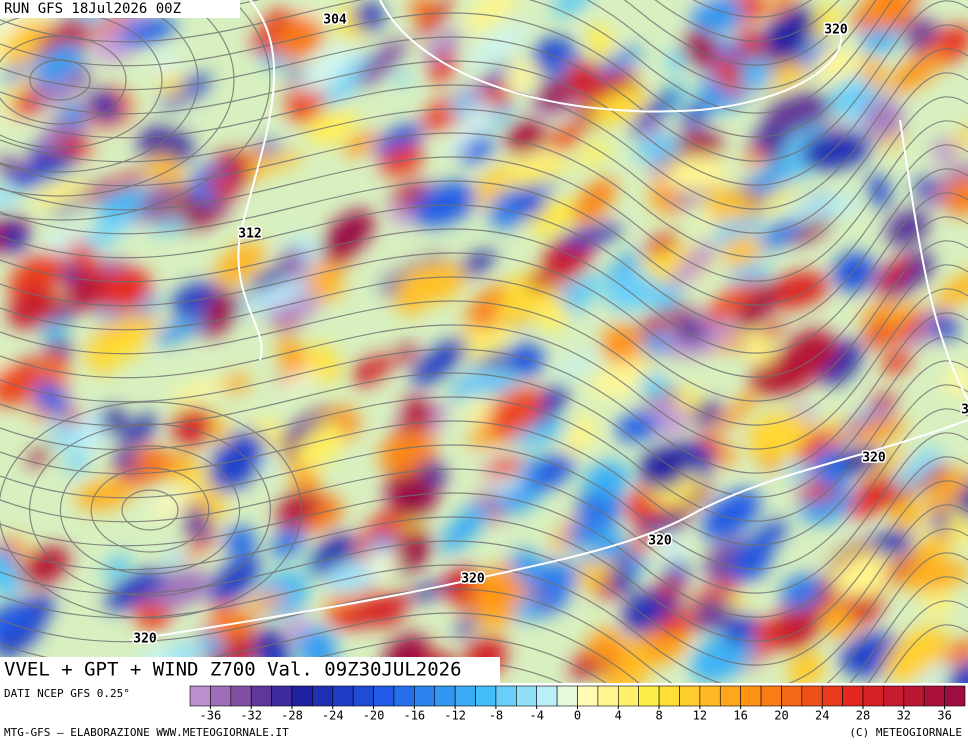 Image resolution: width=968 pixels, height=749 pixels. Describe the element at coordinates (496, 716) in the screenshot. I see `colorbar-tick-label: -8` at that location.